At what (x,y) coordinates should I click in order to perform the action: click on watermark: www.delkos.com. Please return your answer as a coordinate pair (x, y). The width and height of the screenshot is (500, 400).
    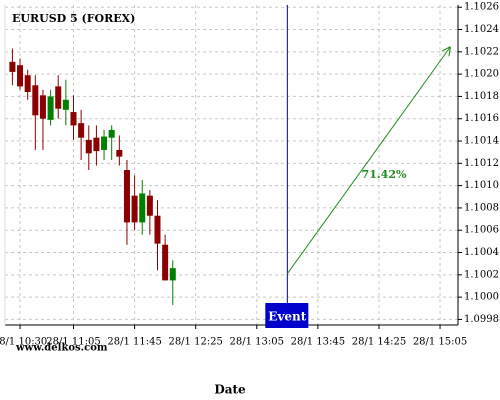
    Looking at the image, I should click on (61, 348).